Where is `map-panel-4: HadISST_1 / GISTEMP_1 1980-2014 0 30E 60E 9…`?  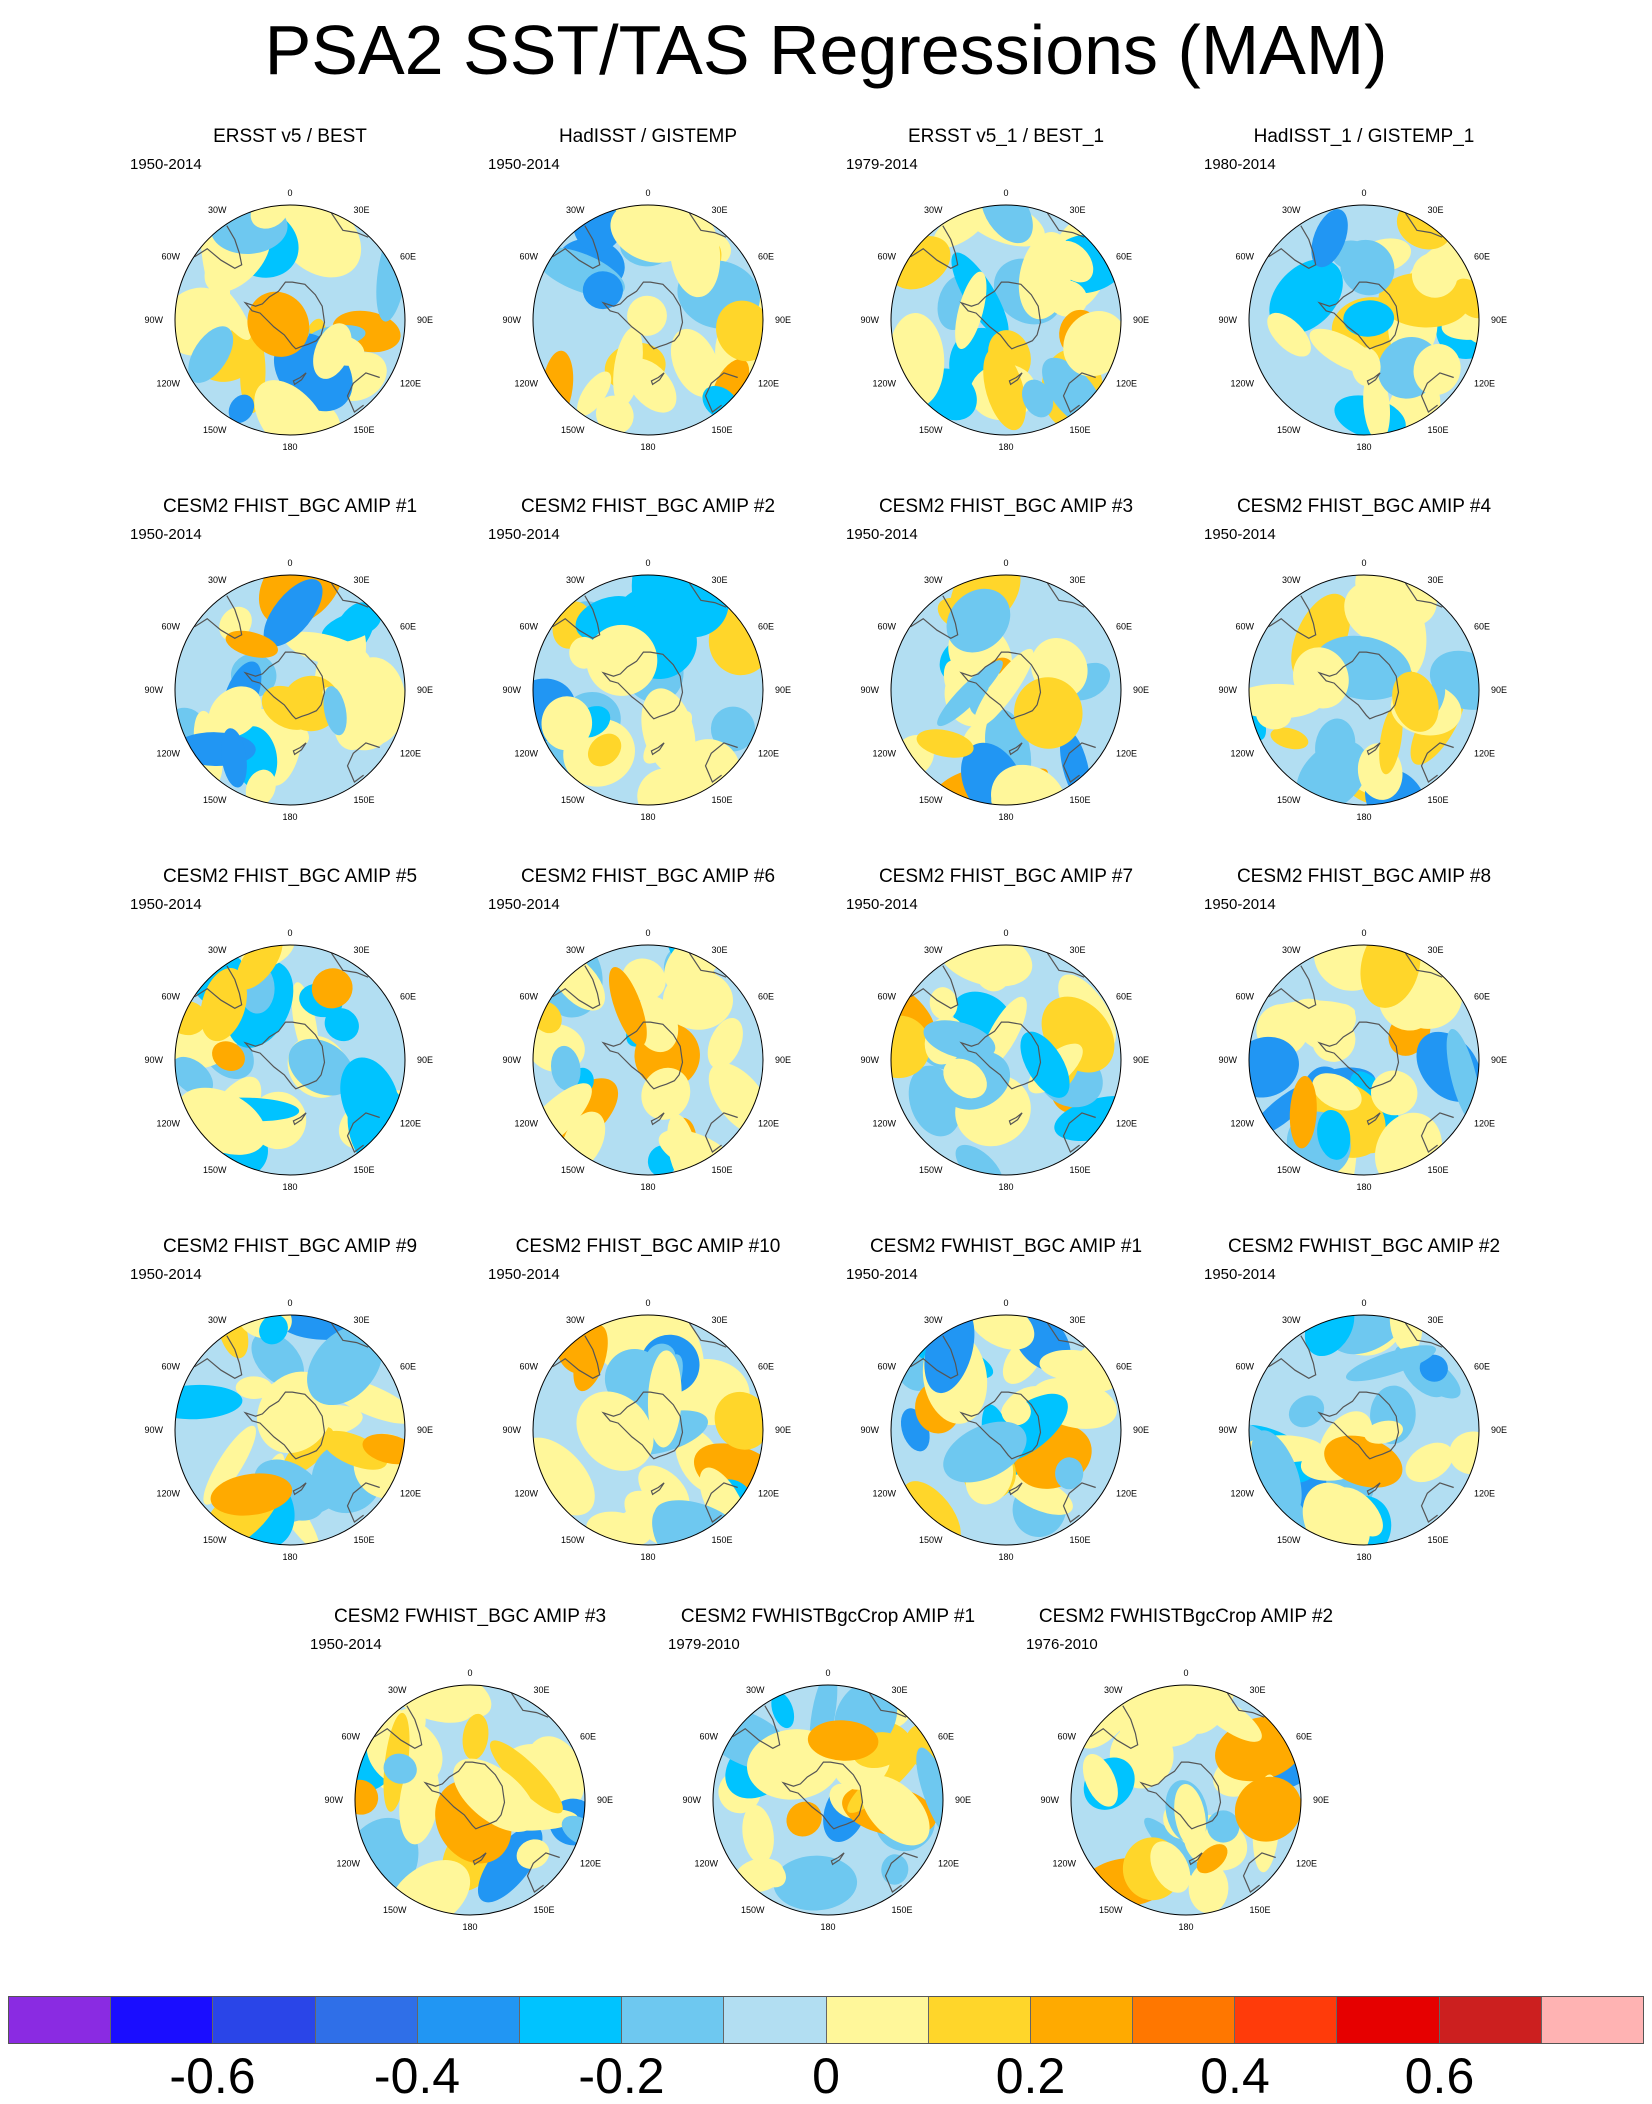 map-panel-4: HadISST_1 / GISTEMP_1 1980-2014 0 30E 60E 9… is located at coordinates (1364, 306).